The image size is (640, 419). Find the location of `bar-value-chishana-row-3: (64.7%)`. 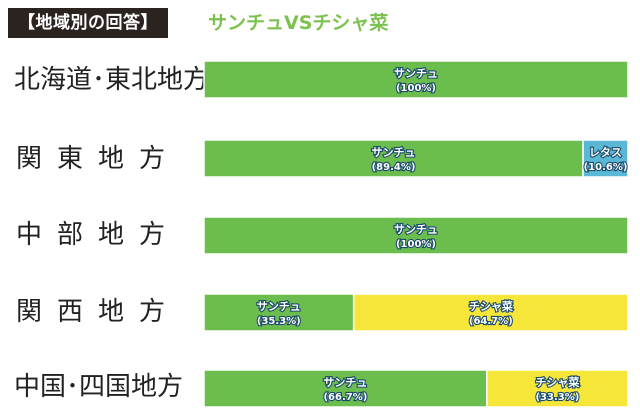

bar-value-chishana-row-3: (64.7%) is located at coordinates (491, 321).